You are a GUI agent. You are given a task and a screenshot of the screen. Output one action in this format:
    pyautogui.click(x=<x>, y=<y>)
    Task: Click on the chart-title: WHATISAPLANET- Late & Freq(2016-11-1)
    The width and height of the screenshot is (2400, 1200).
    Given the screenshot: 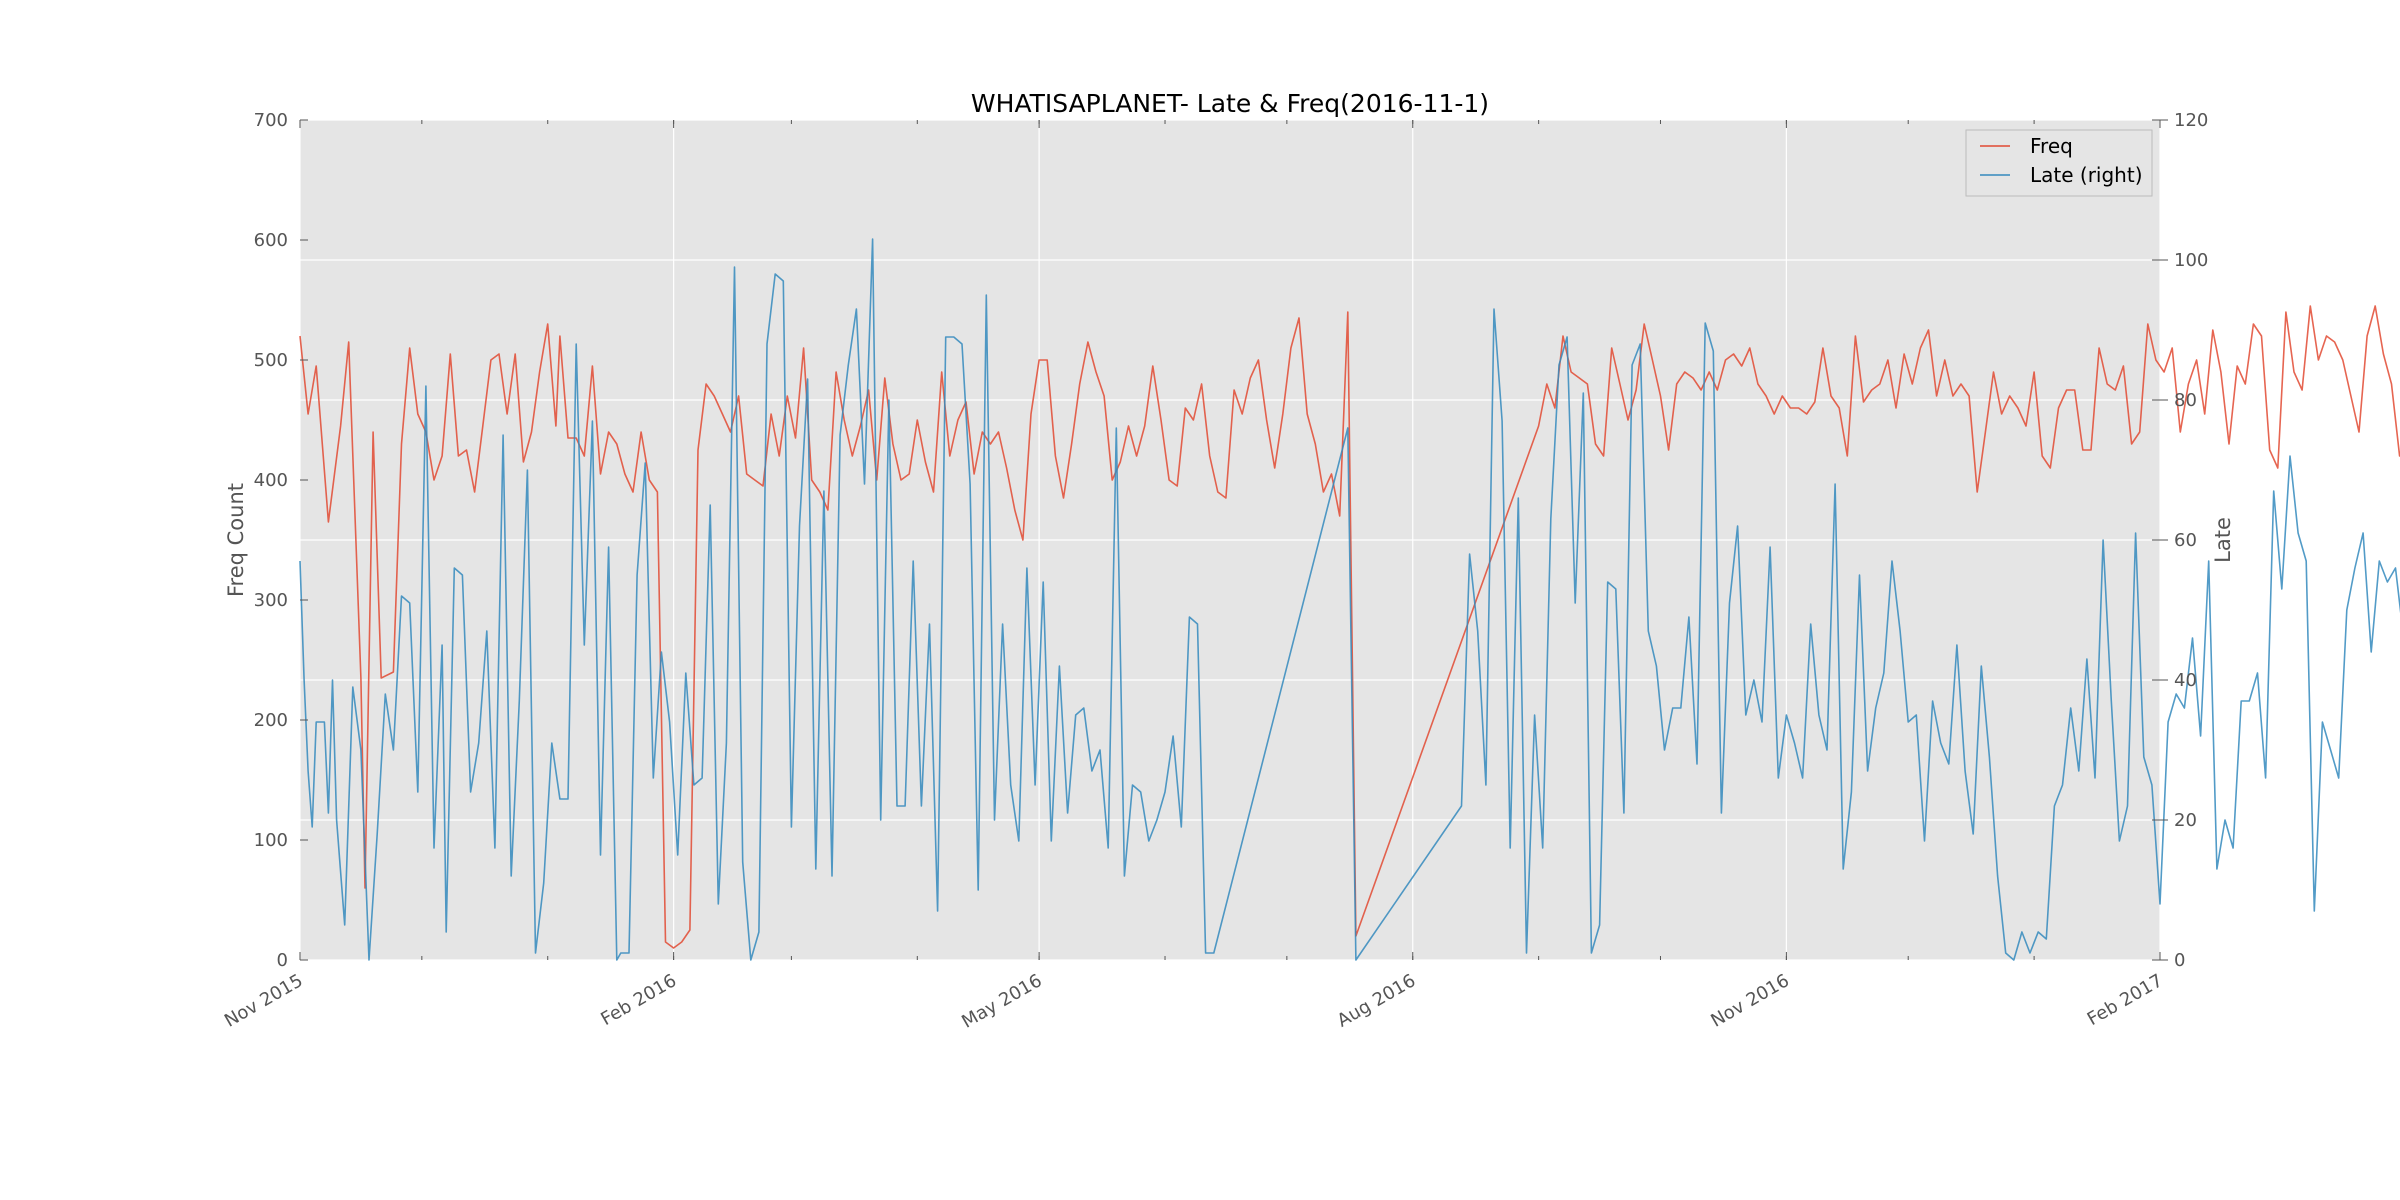 What is the action you would take?
    pyautogui.click(x=1230, y=103)
    